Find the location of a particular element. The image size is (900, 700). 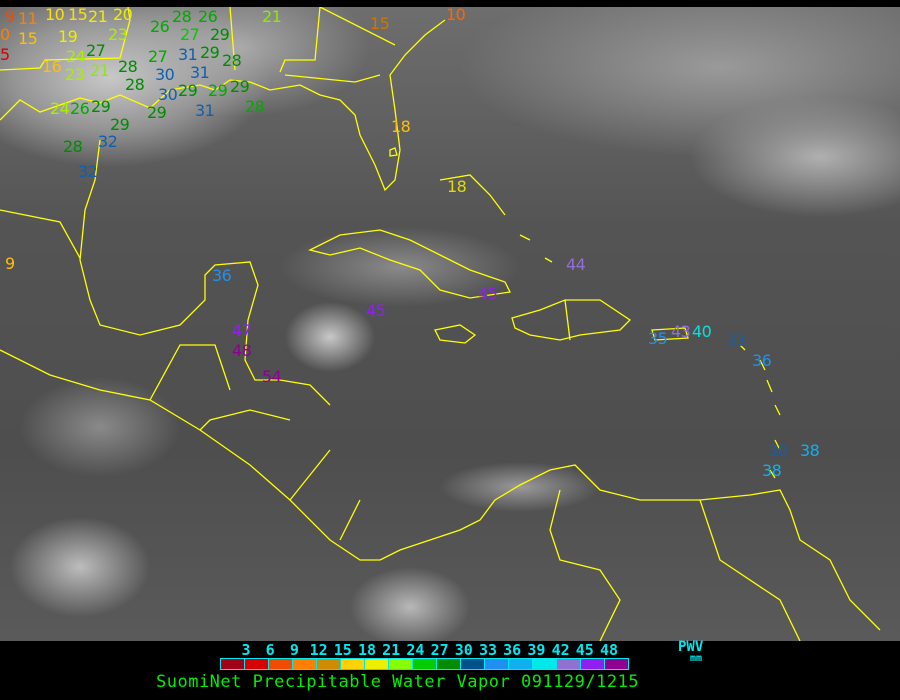

lesser-antilles is located at coordinates (760, 411).